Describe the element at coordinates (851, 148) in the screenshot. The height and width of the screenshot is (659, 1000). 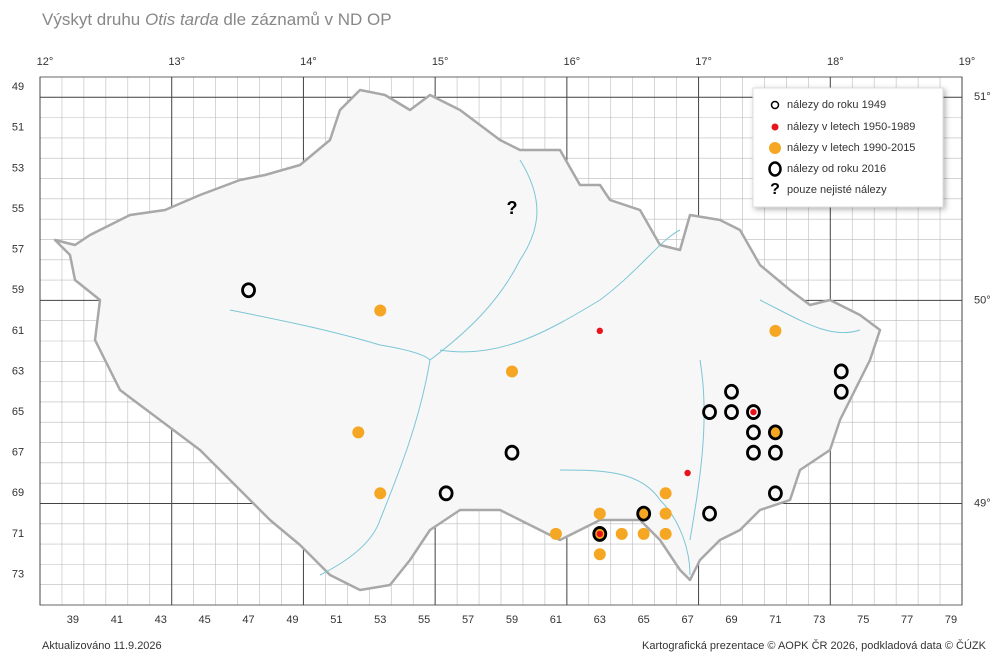
I see `legend-label: nálezy v letech 1990-2015` at that location.